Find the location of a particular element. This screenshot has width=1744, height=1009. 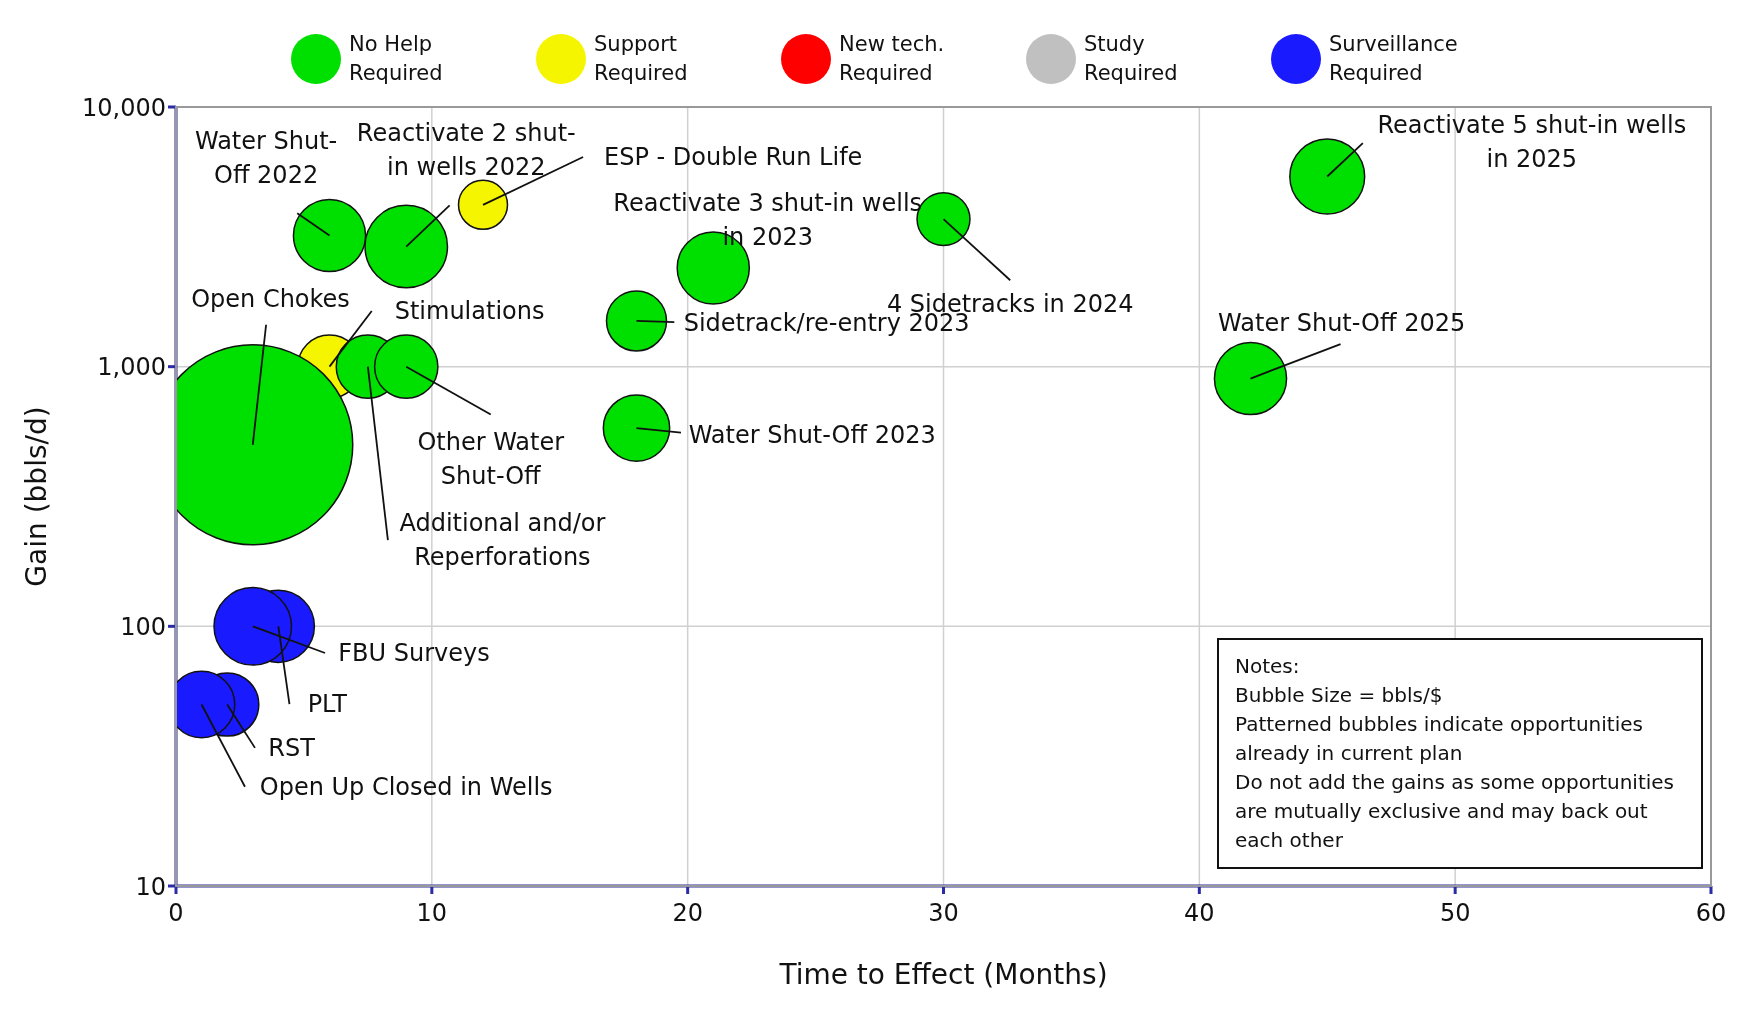

annotation: Water Shut-Off 2022 is located at coordinates (266, 158).